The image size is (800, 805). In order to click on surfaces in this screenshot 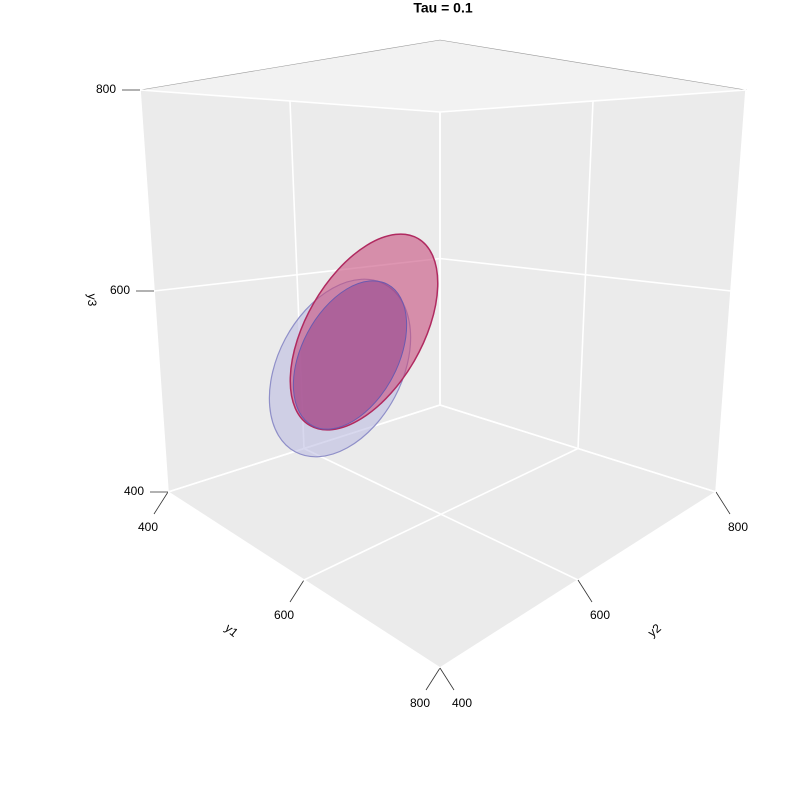, I will do `click(353, 345)`.